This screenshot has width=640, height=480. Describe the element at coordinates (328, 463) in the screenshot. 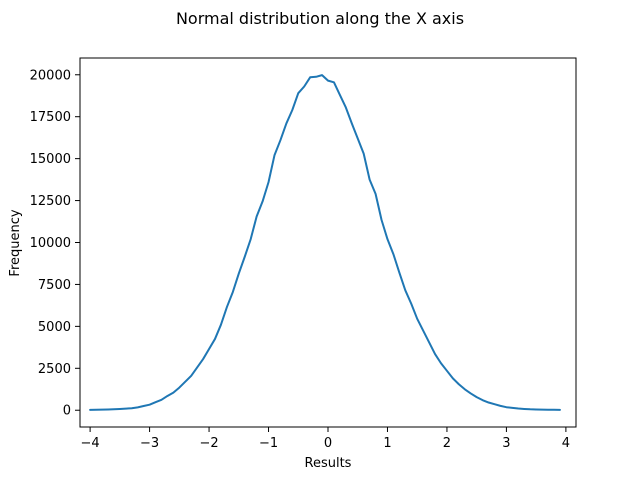

I see `x-axis-label: Results` at that location.